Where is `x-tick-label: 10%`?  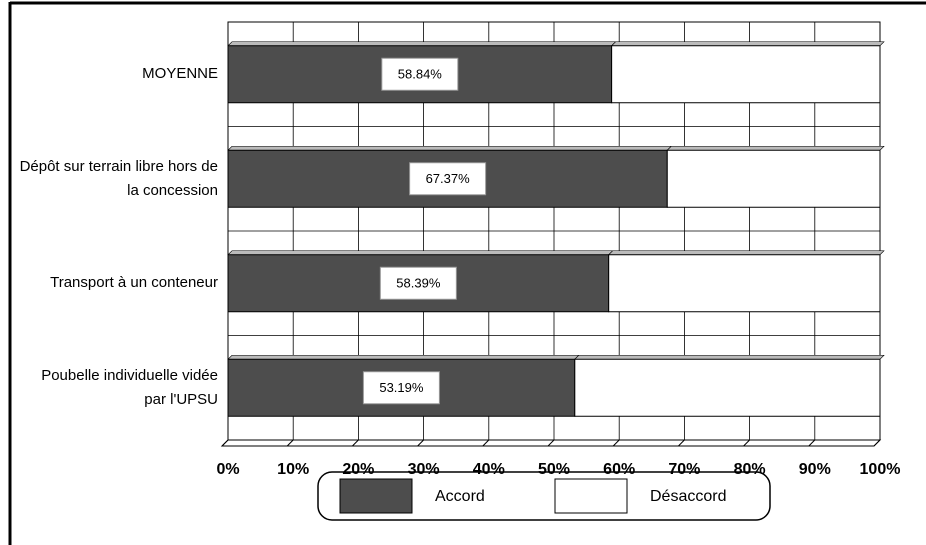 x-tick-label: 10% is located at coordinates (293, 469).